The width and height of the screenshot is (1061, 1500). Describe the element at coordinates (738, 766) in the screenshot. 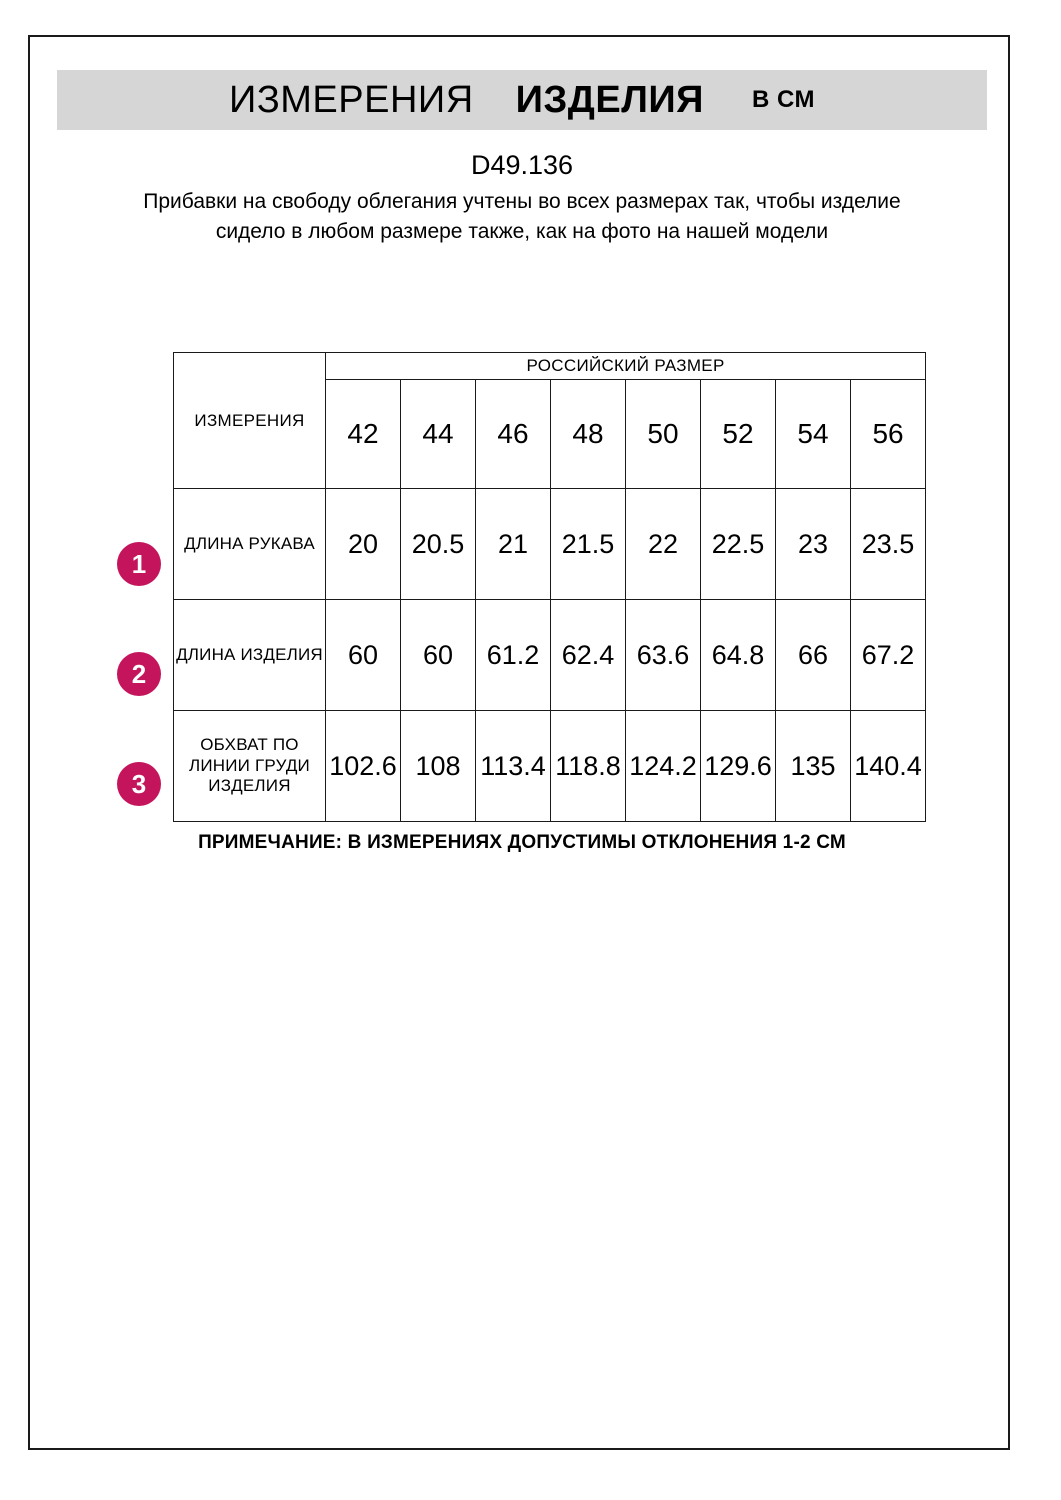

I see `cell-chest-52: 129.6` at that location.